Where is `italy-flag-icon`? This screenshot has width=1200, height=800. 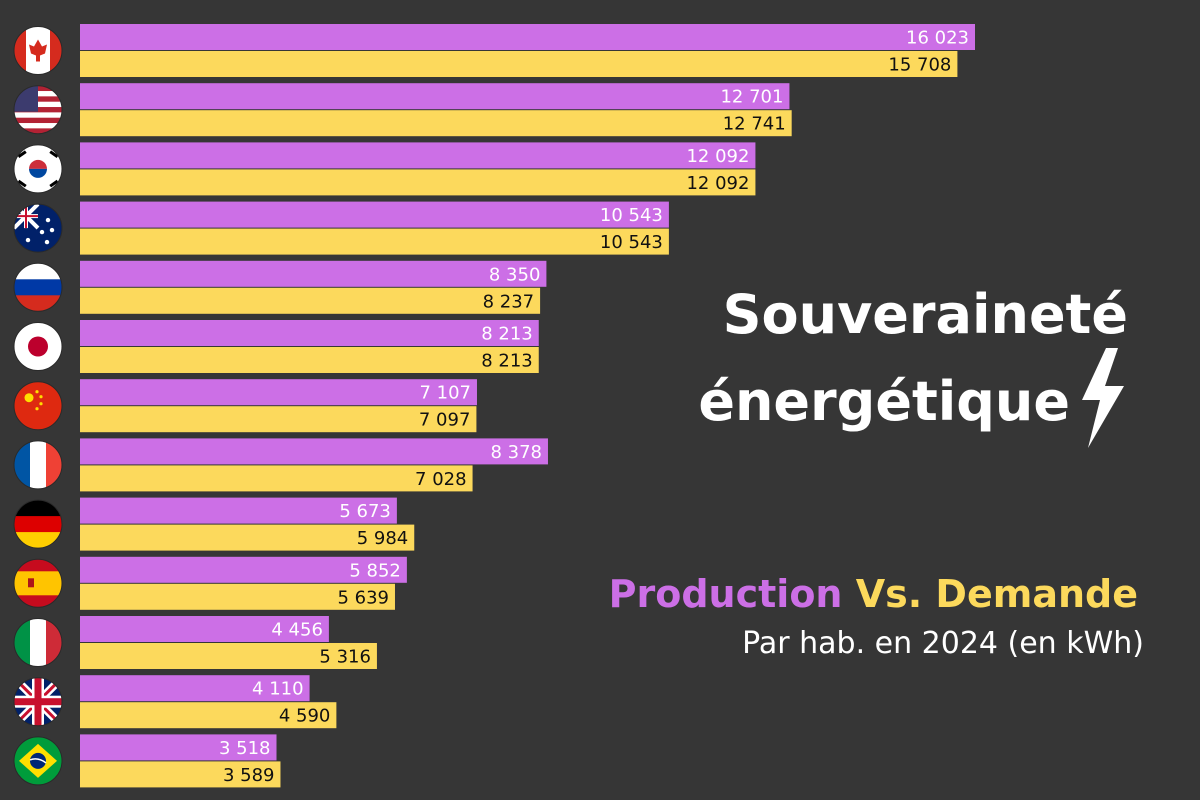 italy-flag-icon is located at coordinates (38, 642).